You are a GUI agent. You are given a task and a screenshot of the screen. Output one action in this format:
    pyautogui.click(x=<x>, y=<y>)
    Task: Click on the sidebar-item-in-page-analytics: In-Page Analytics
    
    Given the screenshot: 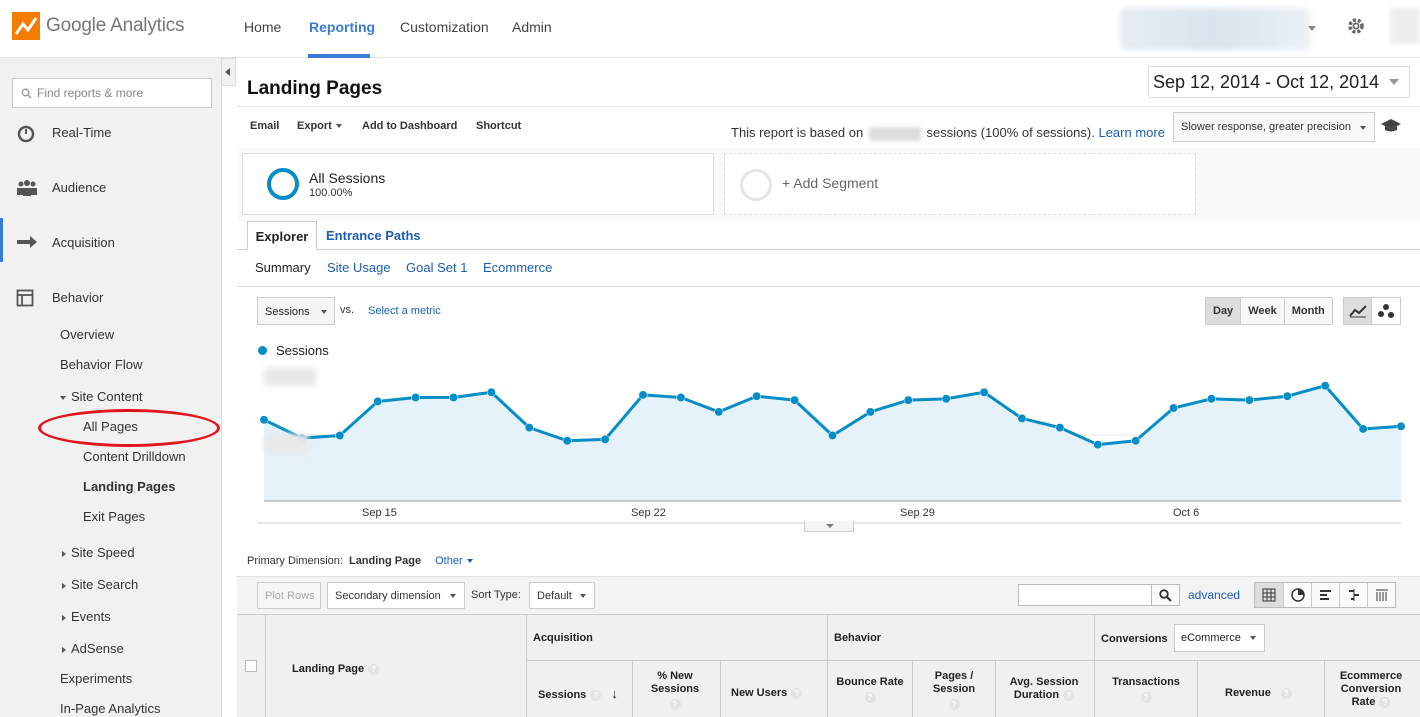 What is the action you would take?
    pyautogui.click(x=110, y=708)
    